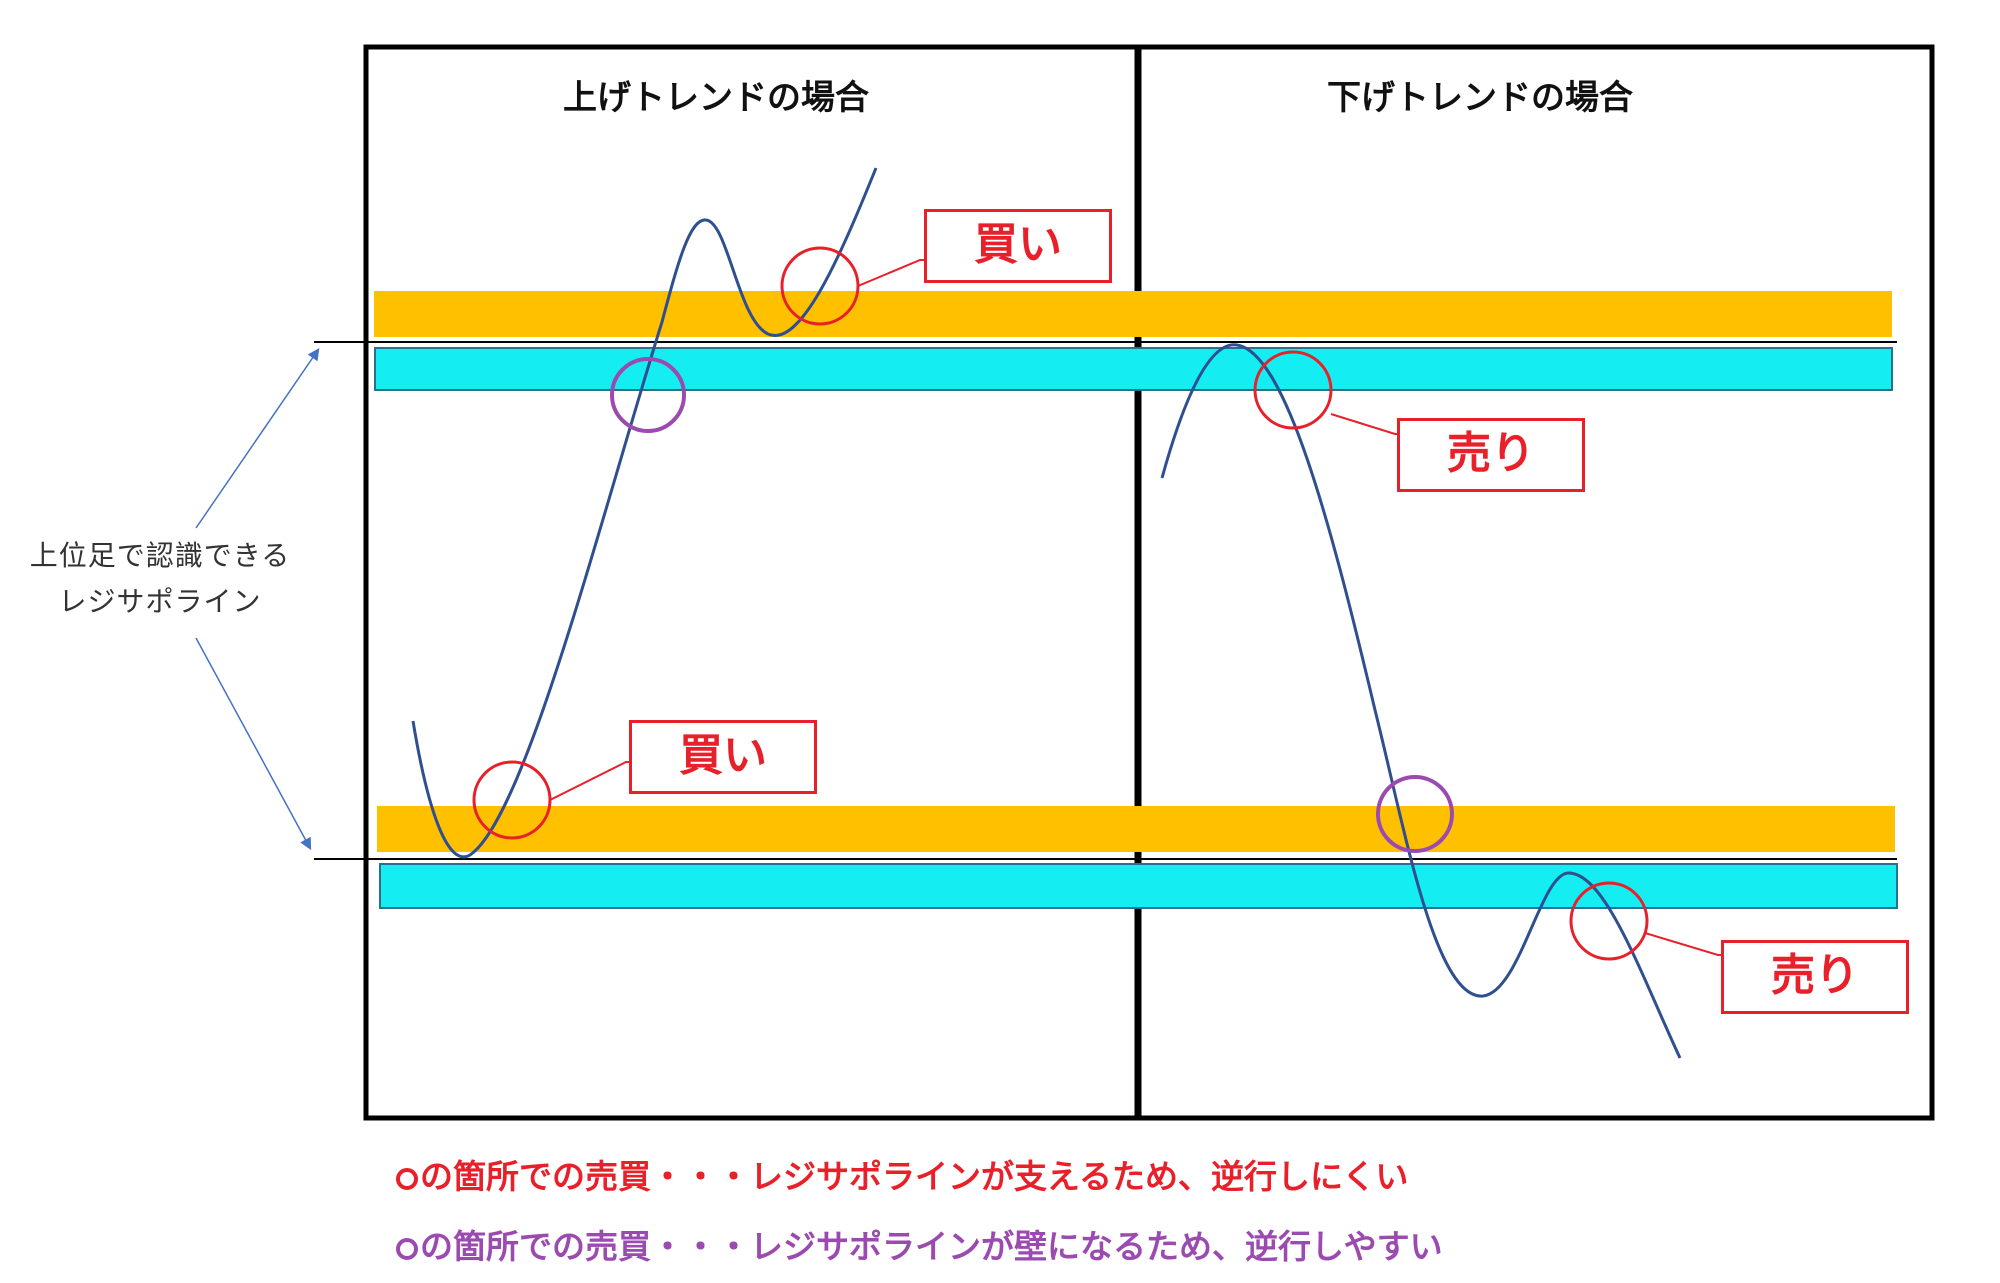  What do you see at coordinates (1138, 886) in the screenshot?
I see `lower-cyan-band` at bounding box center [1138, 886].